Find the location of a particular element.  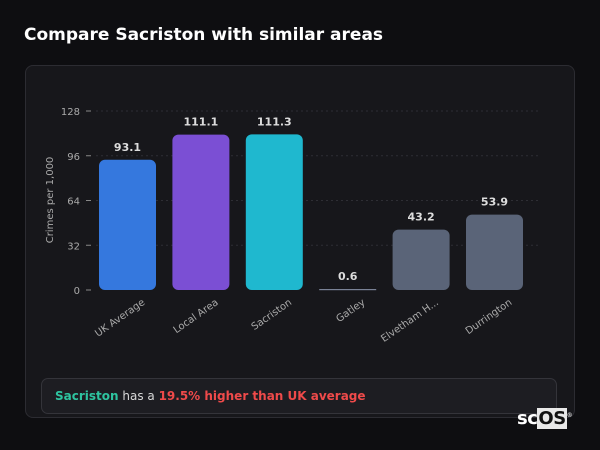

value-label: 0.6 is located at coordinates (348, 276).